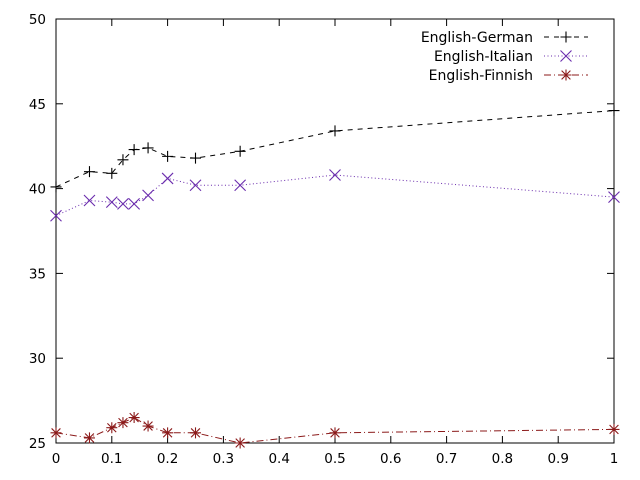 This screenshot has width=640, height=480. Describe the element at coordinates (37, 20) in the screenshot. I see `y-tick-label: 50` at that location.